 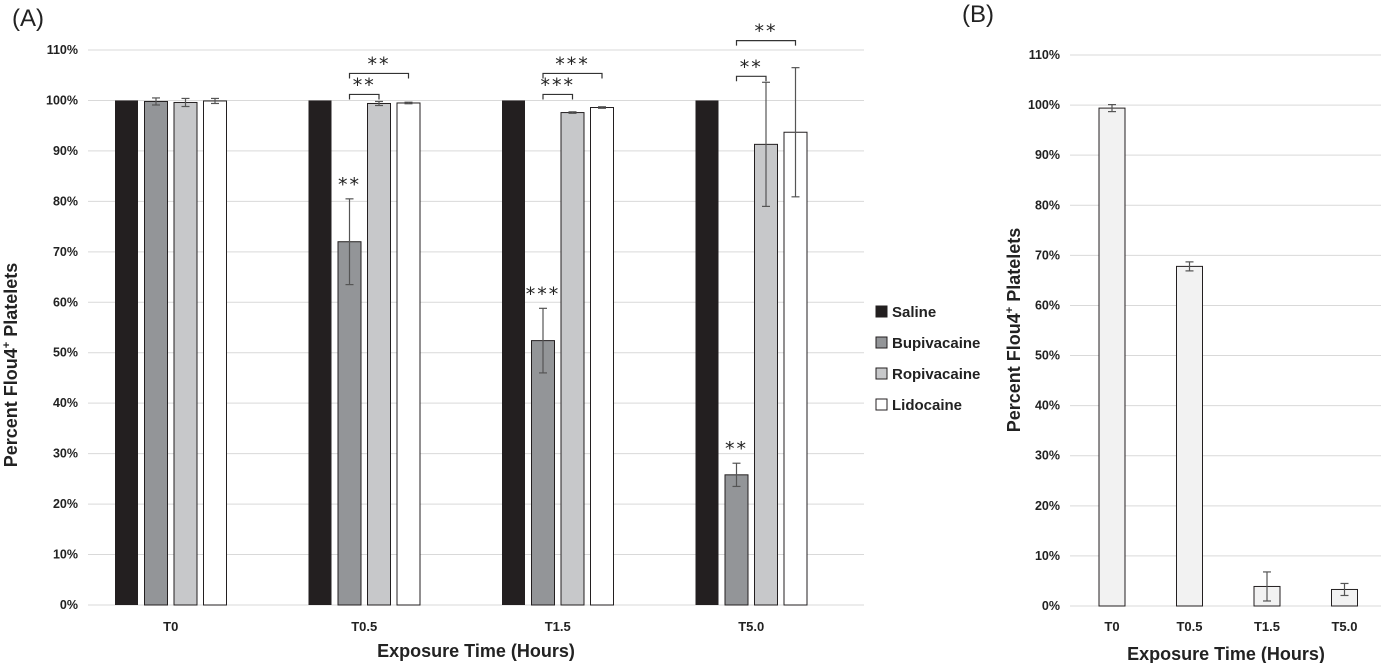 What do you see at coordinates (1014, 330) in the screenshot?
I see `panel-b-y-axis-title: Percent Flou4+ Platelets` at bounding box center [1014, 330].